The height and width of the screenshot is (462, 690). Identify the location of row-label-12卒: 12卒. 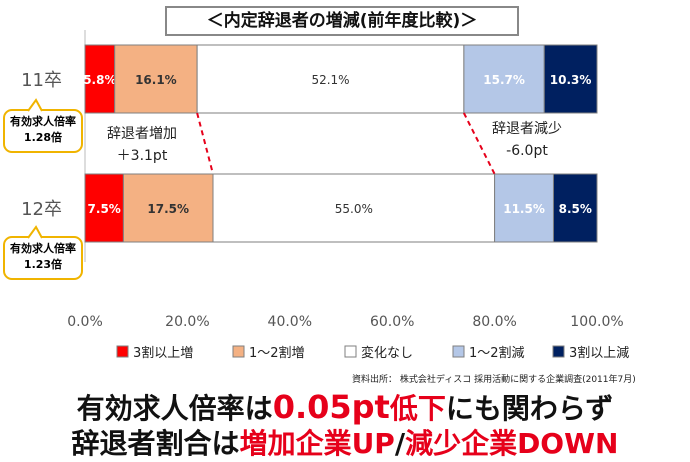
(41, 209).